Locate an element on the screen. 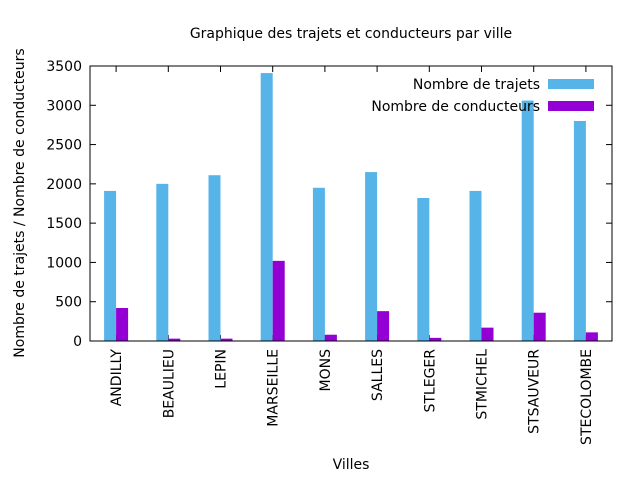 The height and width of the screenshot is (480, 640). bar-conducteurs-stsauveur is located at coordinates (539, 326).